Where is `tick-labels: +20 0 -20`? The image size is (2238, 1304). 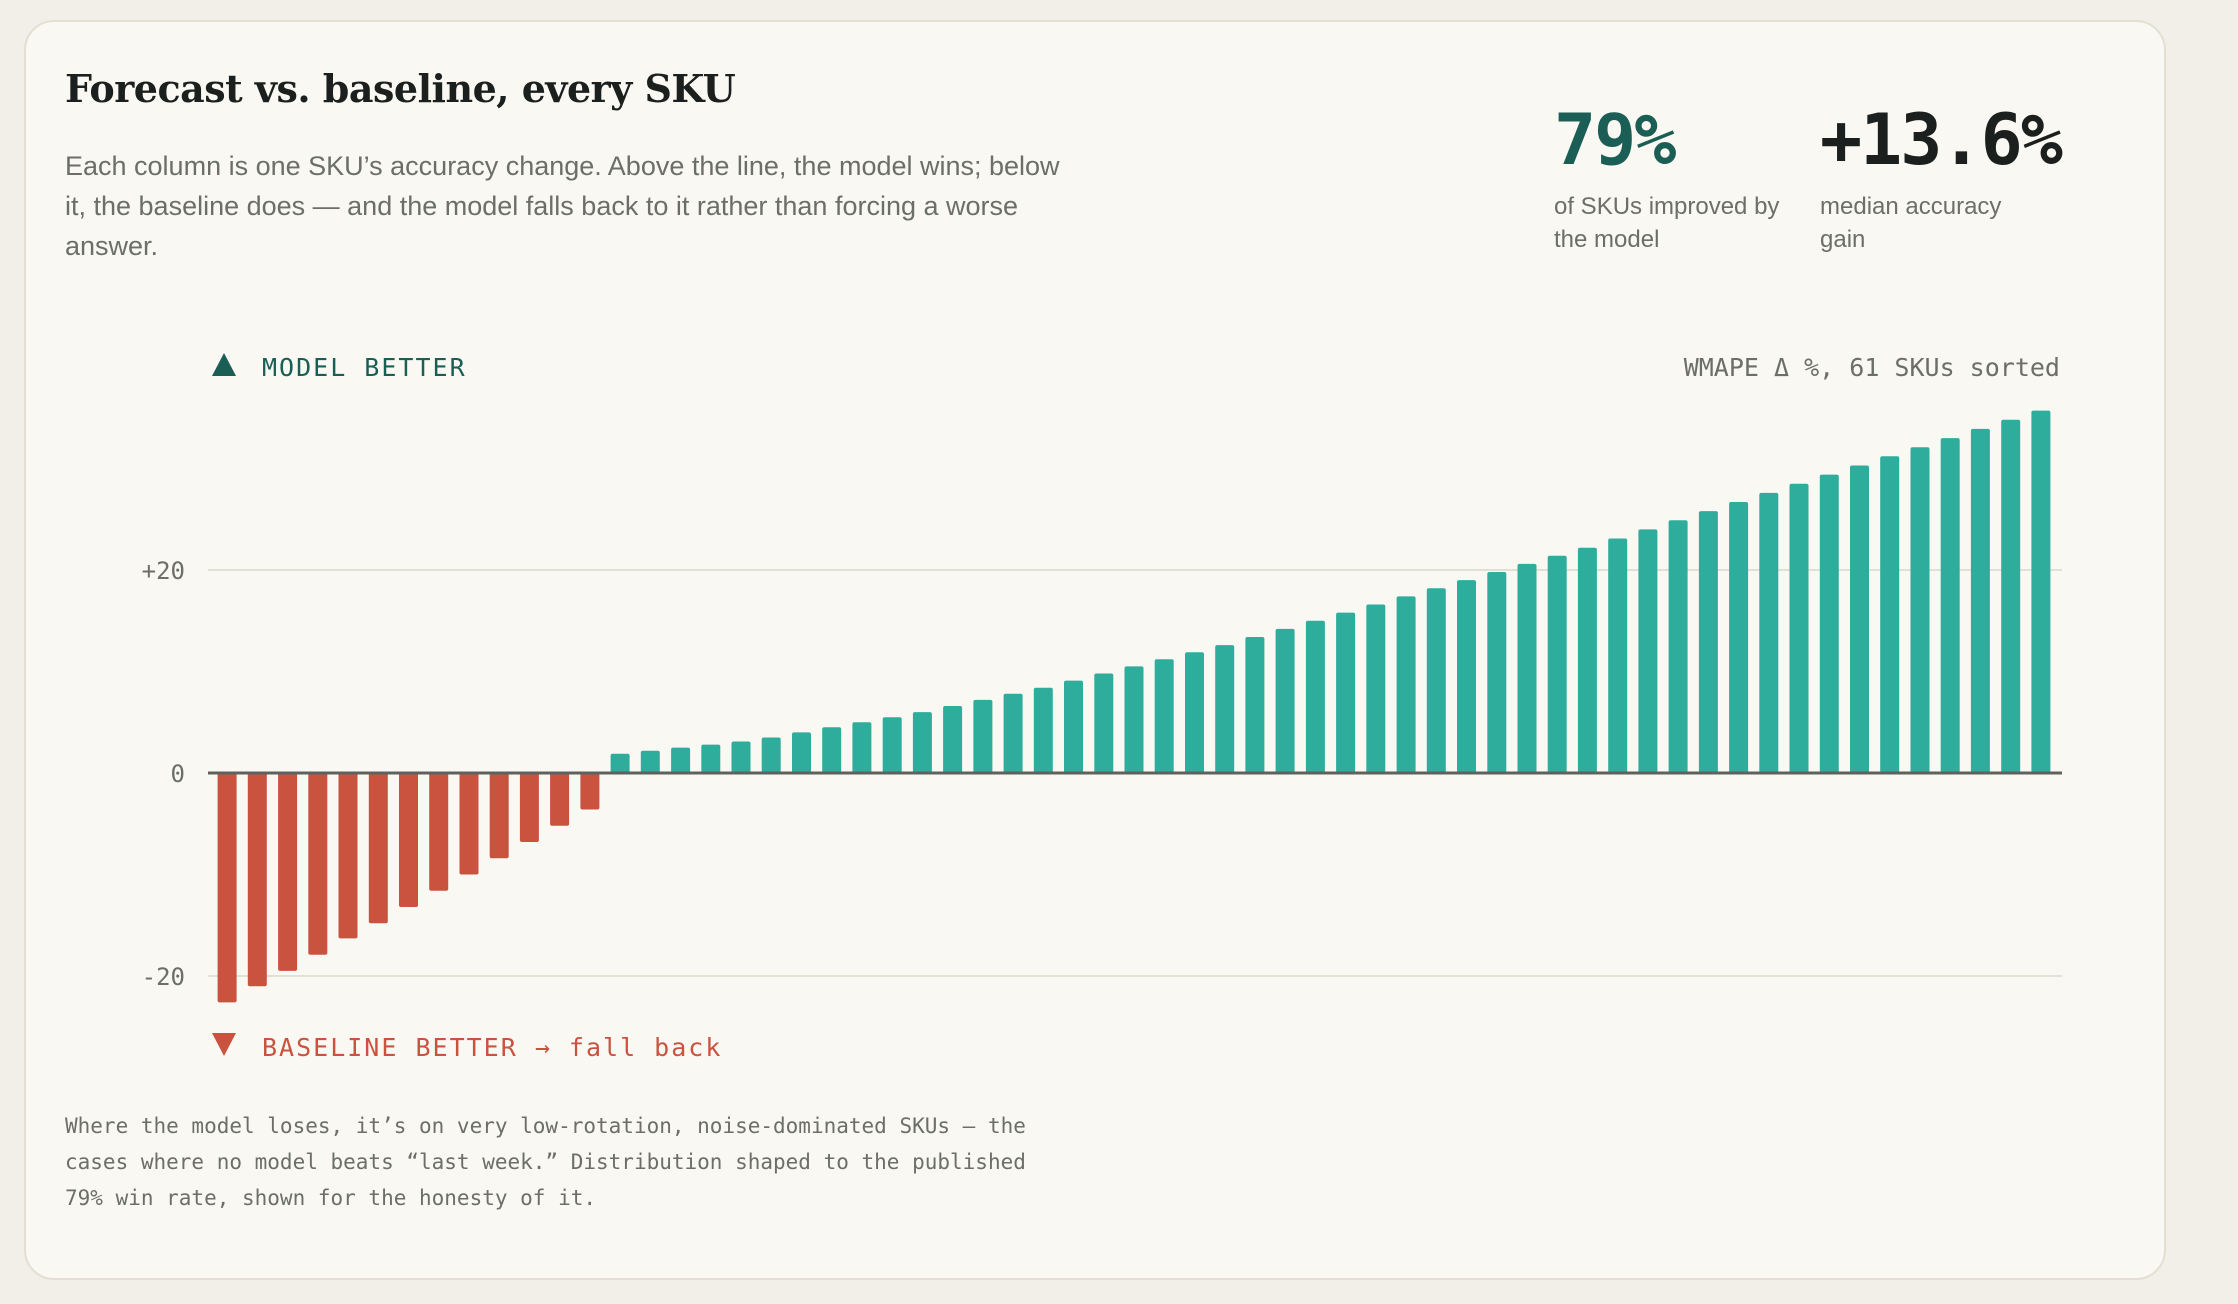
tick-labels: +20 0 -20 is located at coordinates (163, 774).